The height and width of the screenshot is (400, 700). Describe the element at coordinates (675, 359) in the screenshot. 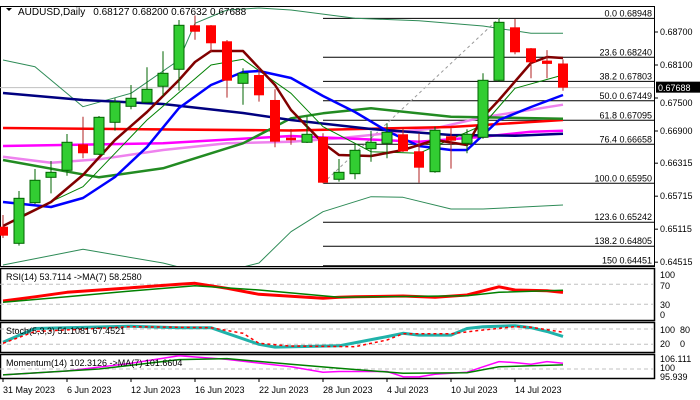

I see `indicator-tick-label: 106.111` at that location.